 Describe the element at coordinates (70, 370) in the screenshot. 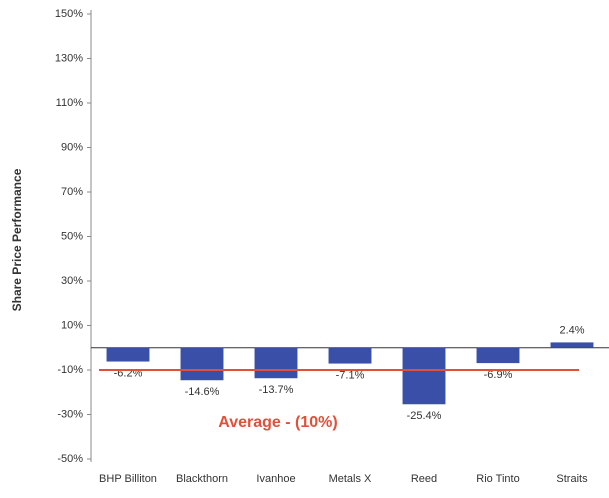

I see `y-tick-label: -10%` at that location.